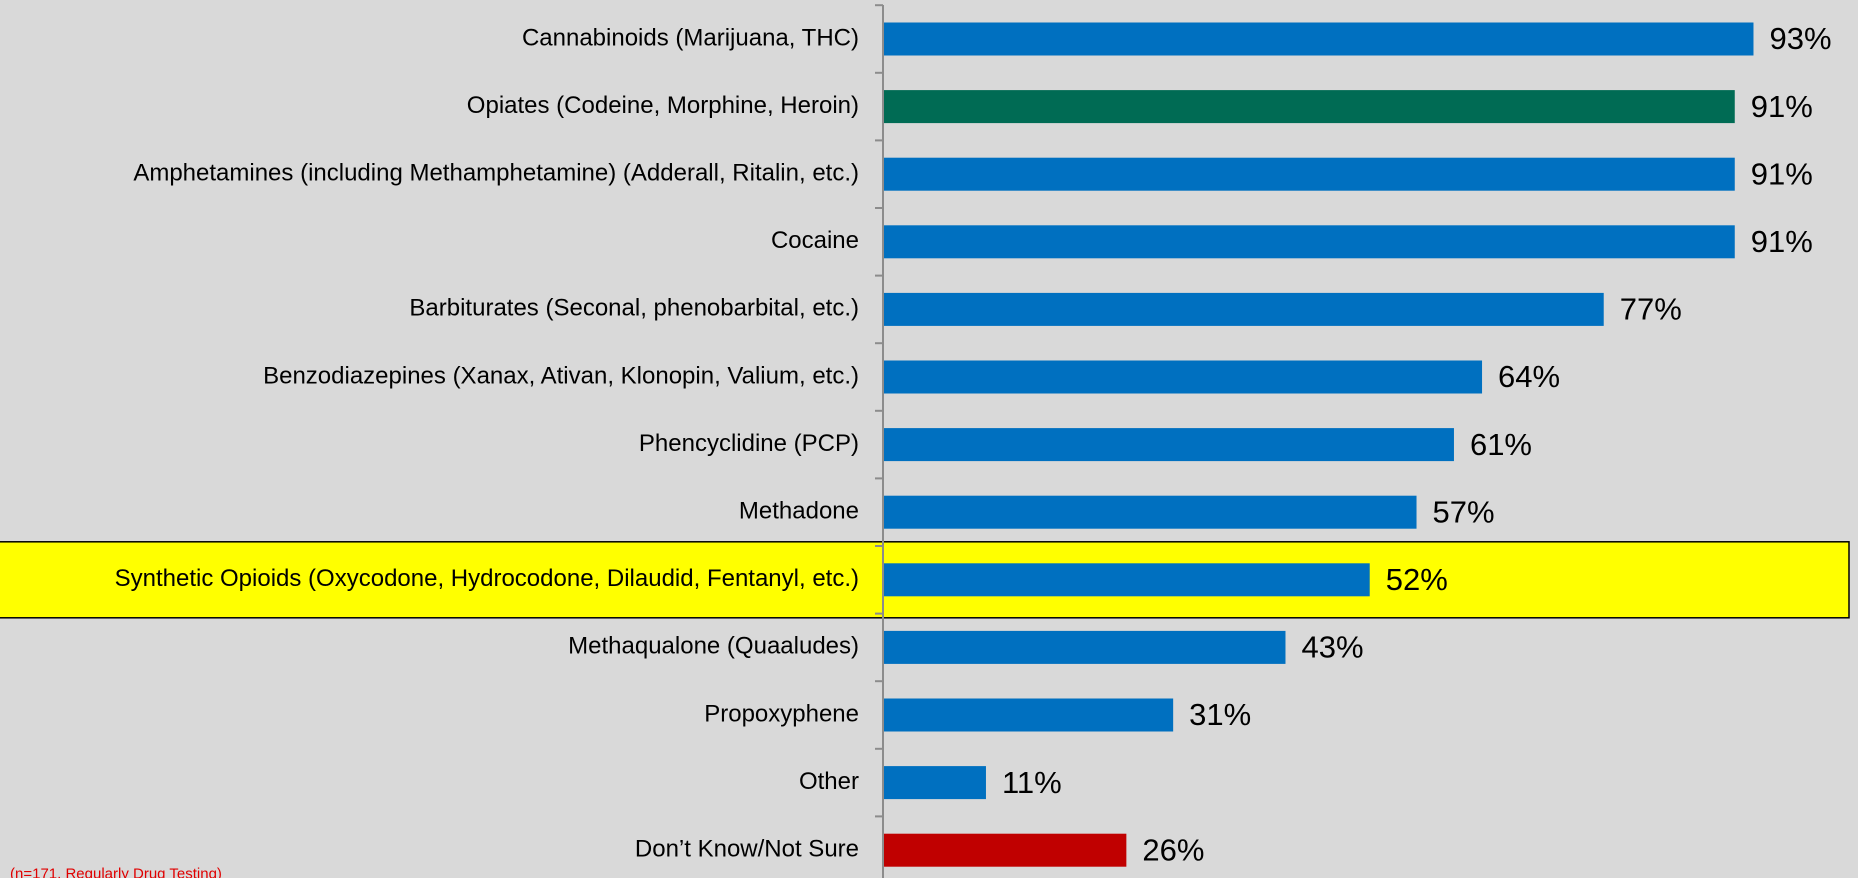 The width and height of the screenshot is (1858, 878). I want to click on data-label: 77%, so click(1651, 309).